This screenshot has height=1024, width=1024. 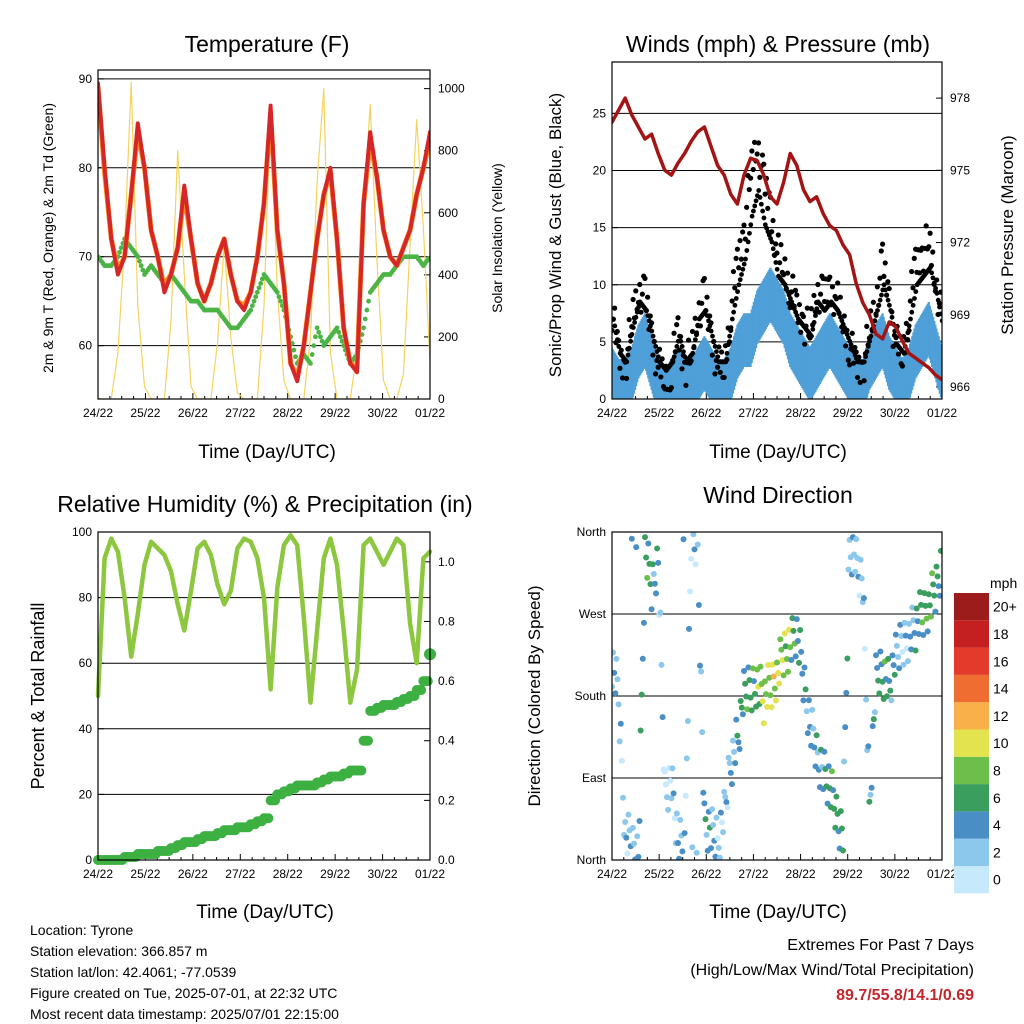 I want to click on temperature-title: Temperature (F), so click(x=267, y=44).